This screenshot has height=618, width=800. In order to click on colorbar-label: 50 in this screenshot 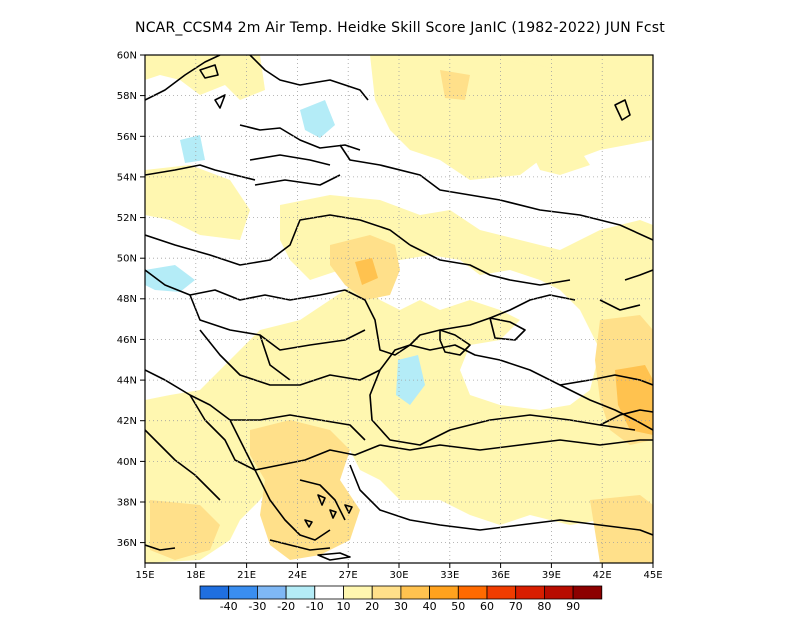, I will do `click(458, 606)`.